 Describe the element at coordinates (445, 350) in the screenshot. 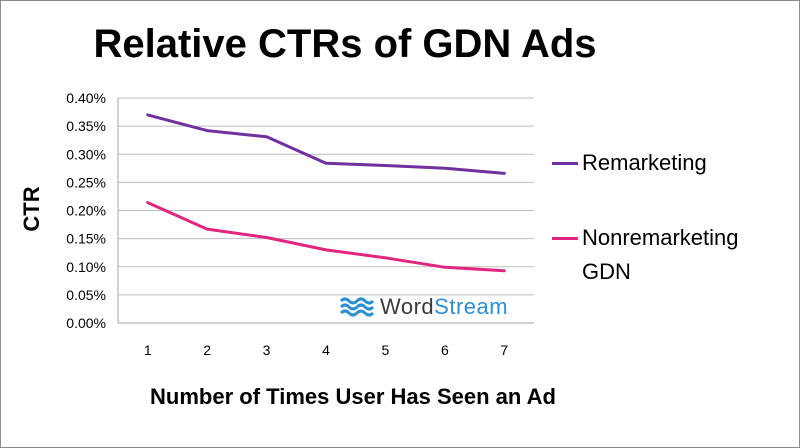

I see `x-tick-label: 6` at that location.